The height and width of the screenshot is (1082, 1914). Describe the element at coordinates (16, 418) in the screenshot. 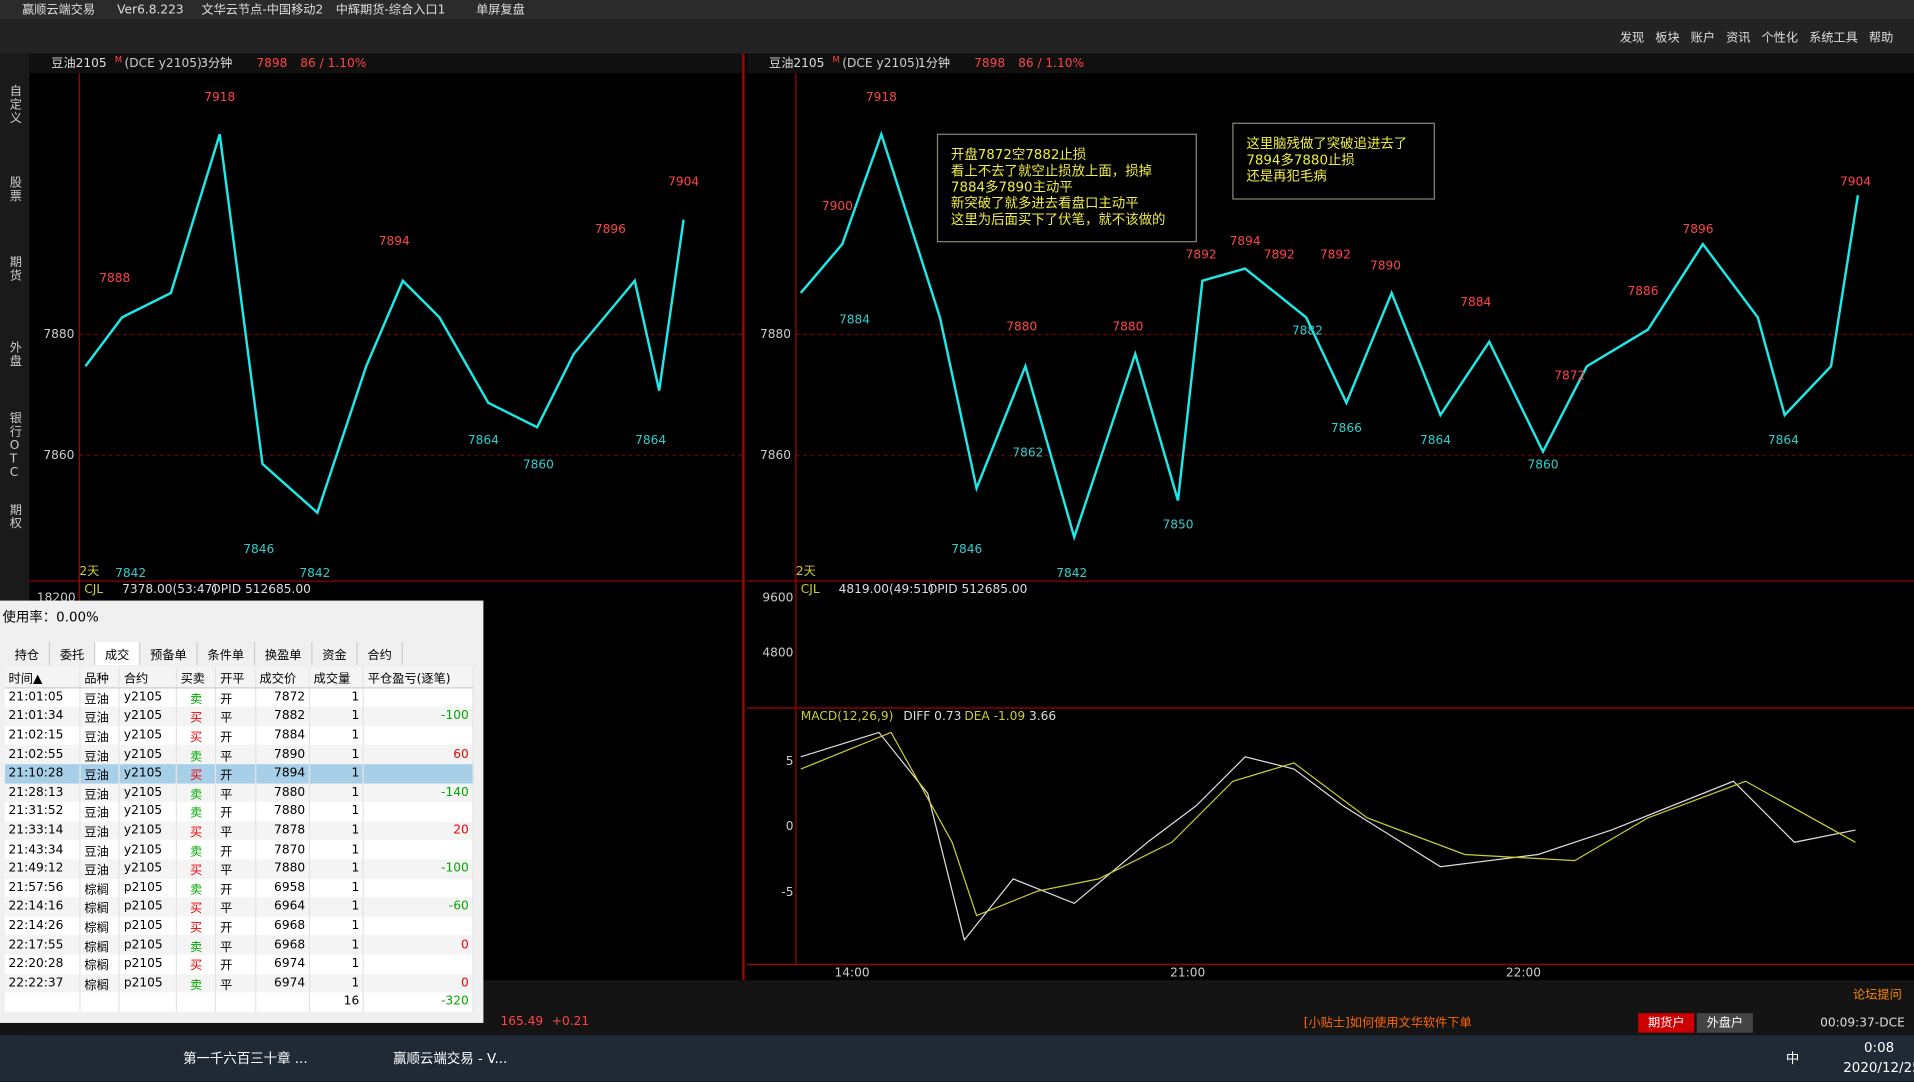

I see `sidebar-tab: 银` at that location.